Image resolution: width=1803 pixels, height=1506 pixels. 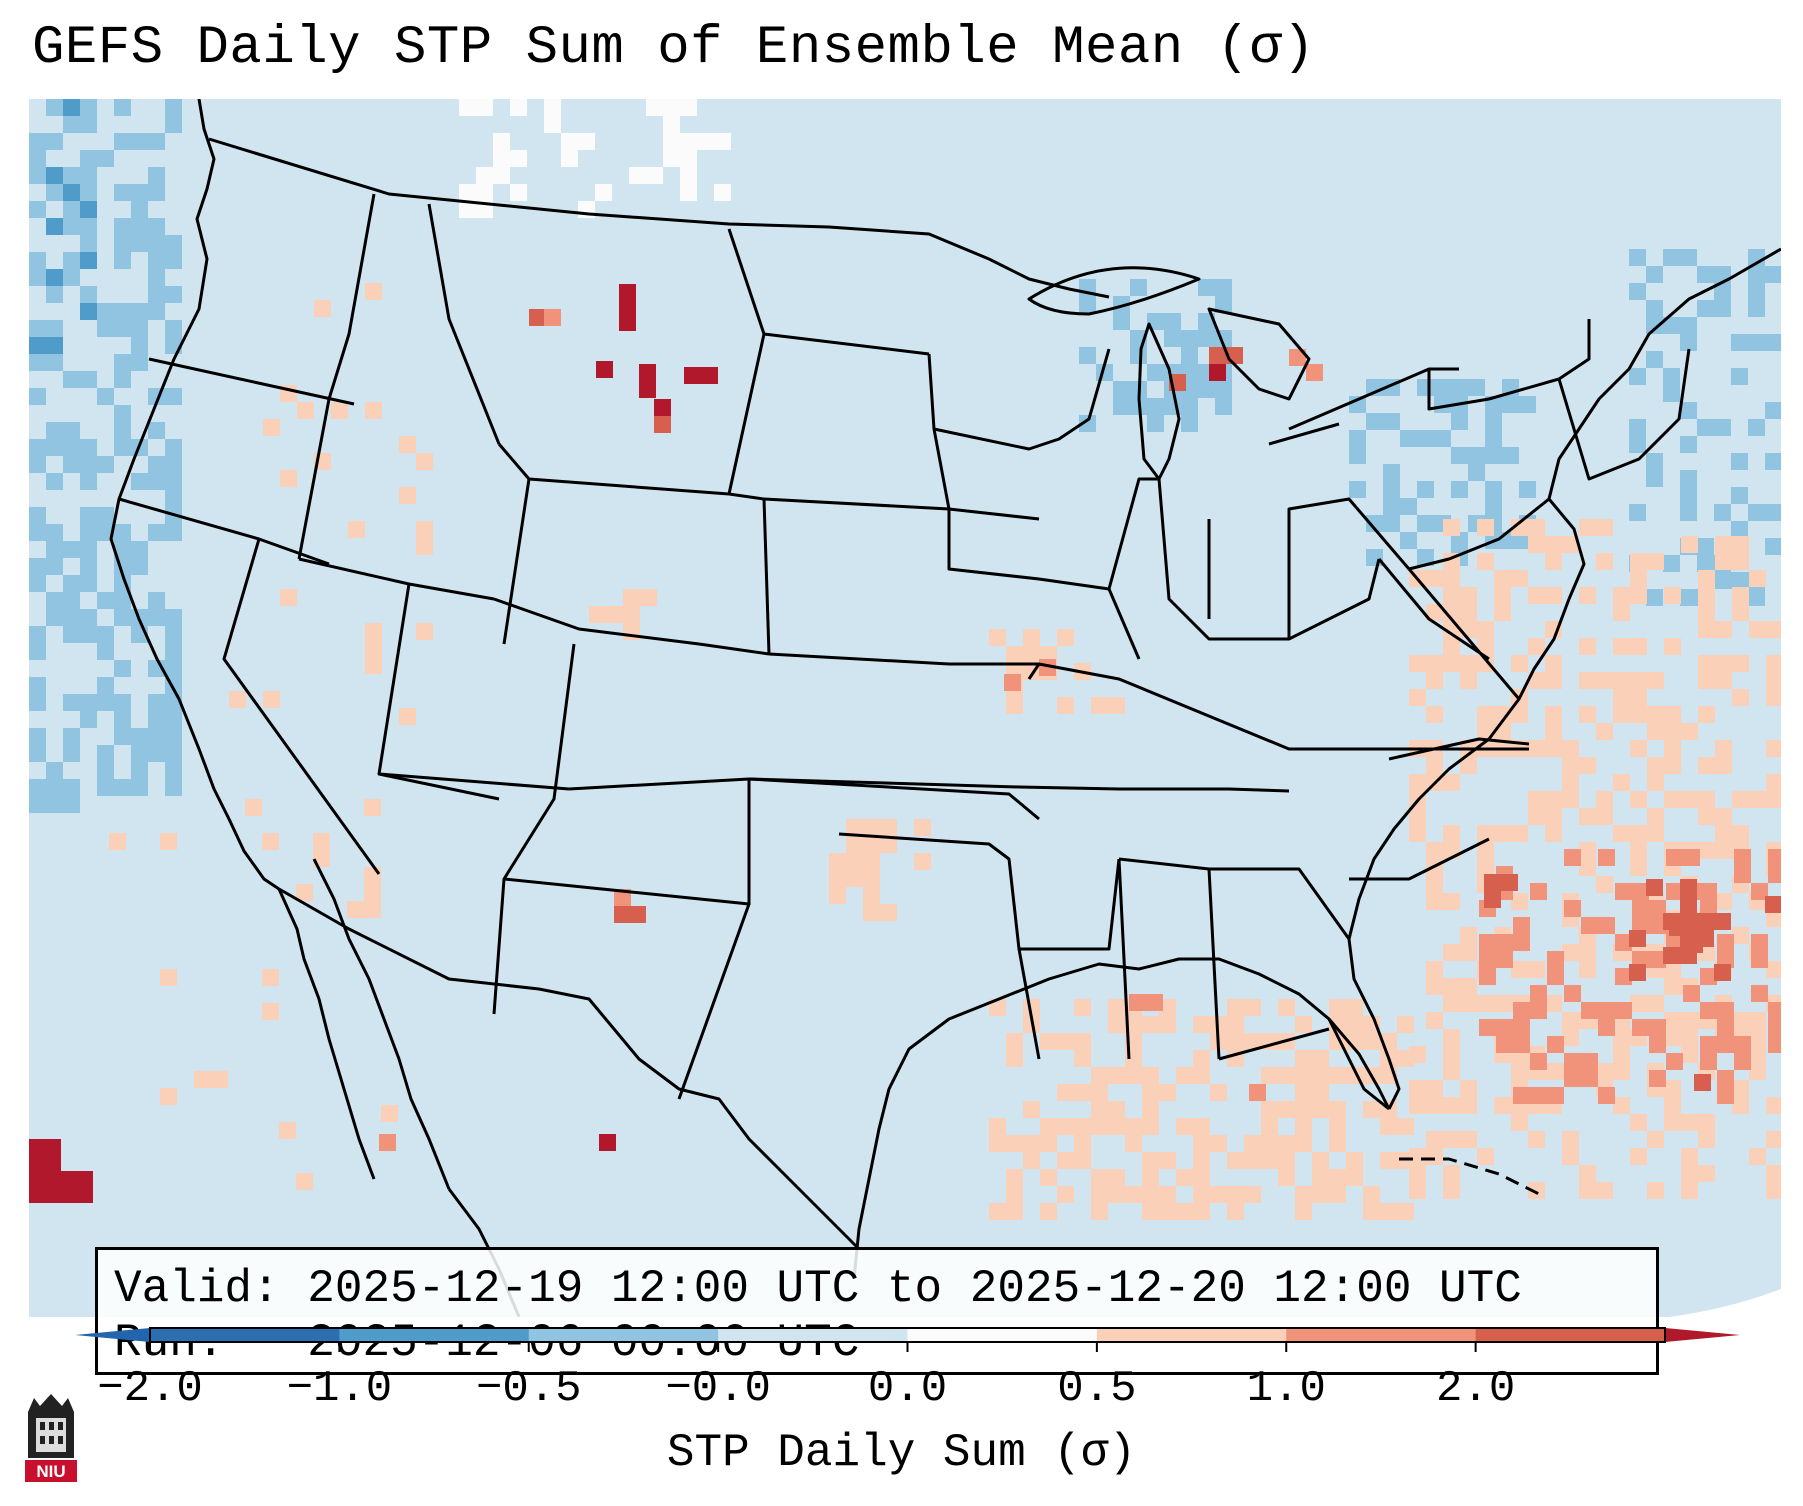 I want to click on logo-text: NIU, so click(x=50, y=1471).